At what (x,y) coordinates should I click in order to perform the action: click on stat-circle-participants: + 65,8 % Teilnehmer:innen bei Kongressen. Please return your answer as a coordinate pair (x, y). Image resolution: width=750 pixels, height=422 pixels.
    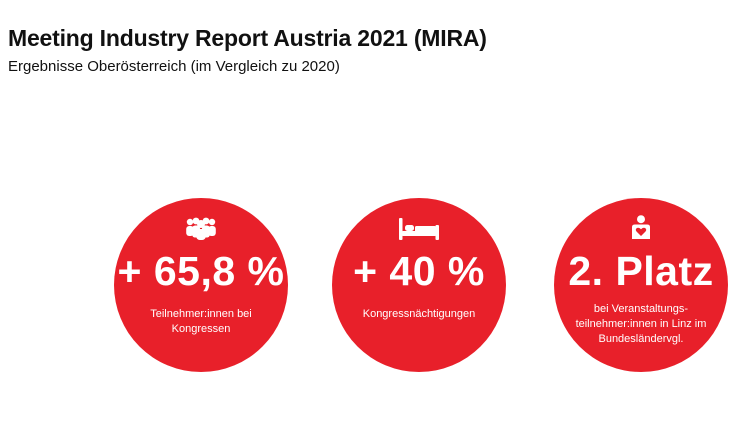
    Looking at the image, I should click on (201, 285).